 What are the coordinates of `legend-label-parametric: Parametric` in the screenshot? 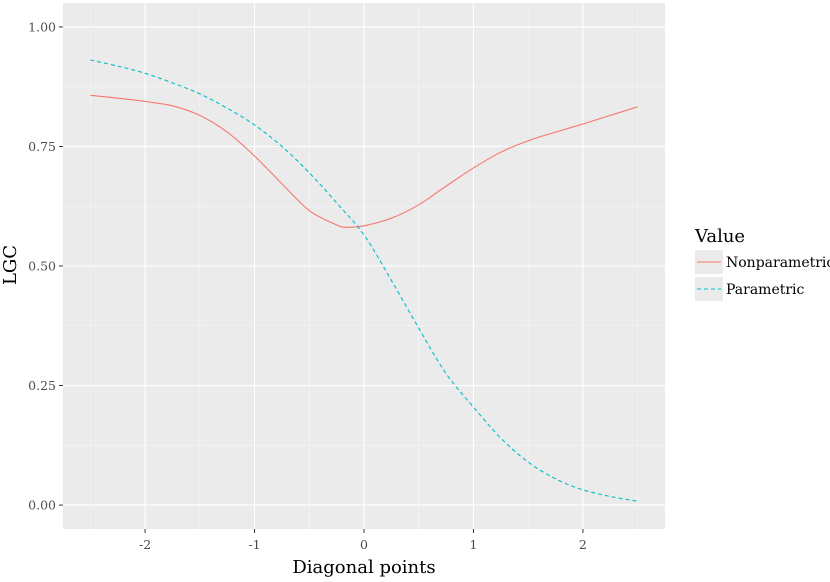 It's located at (765, 290).